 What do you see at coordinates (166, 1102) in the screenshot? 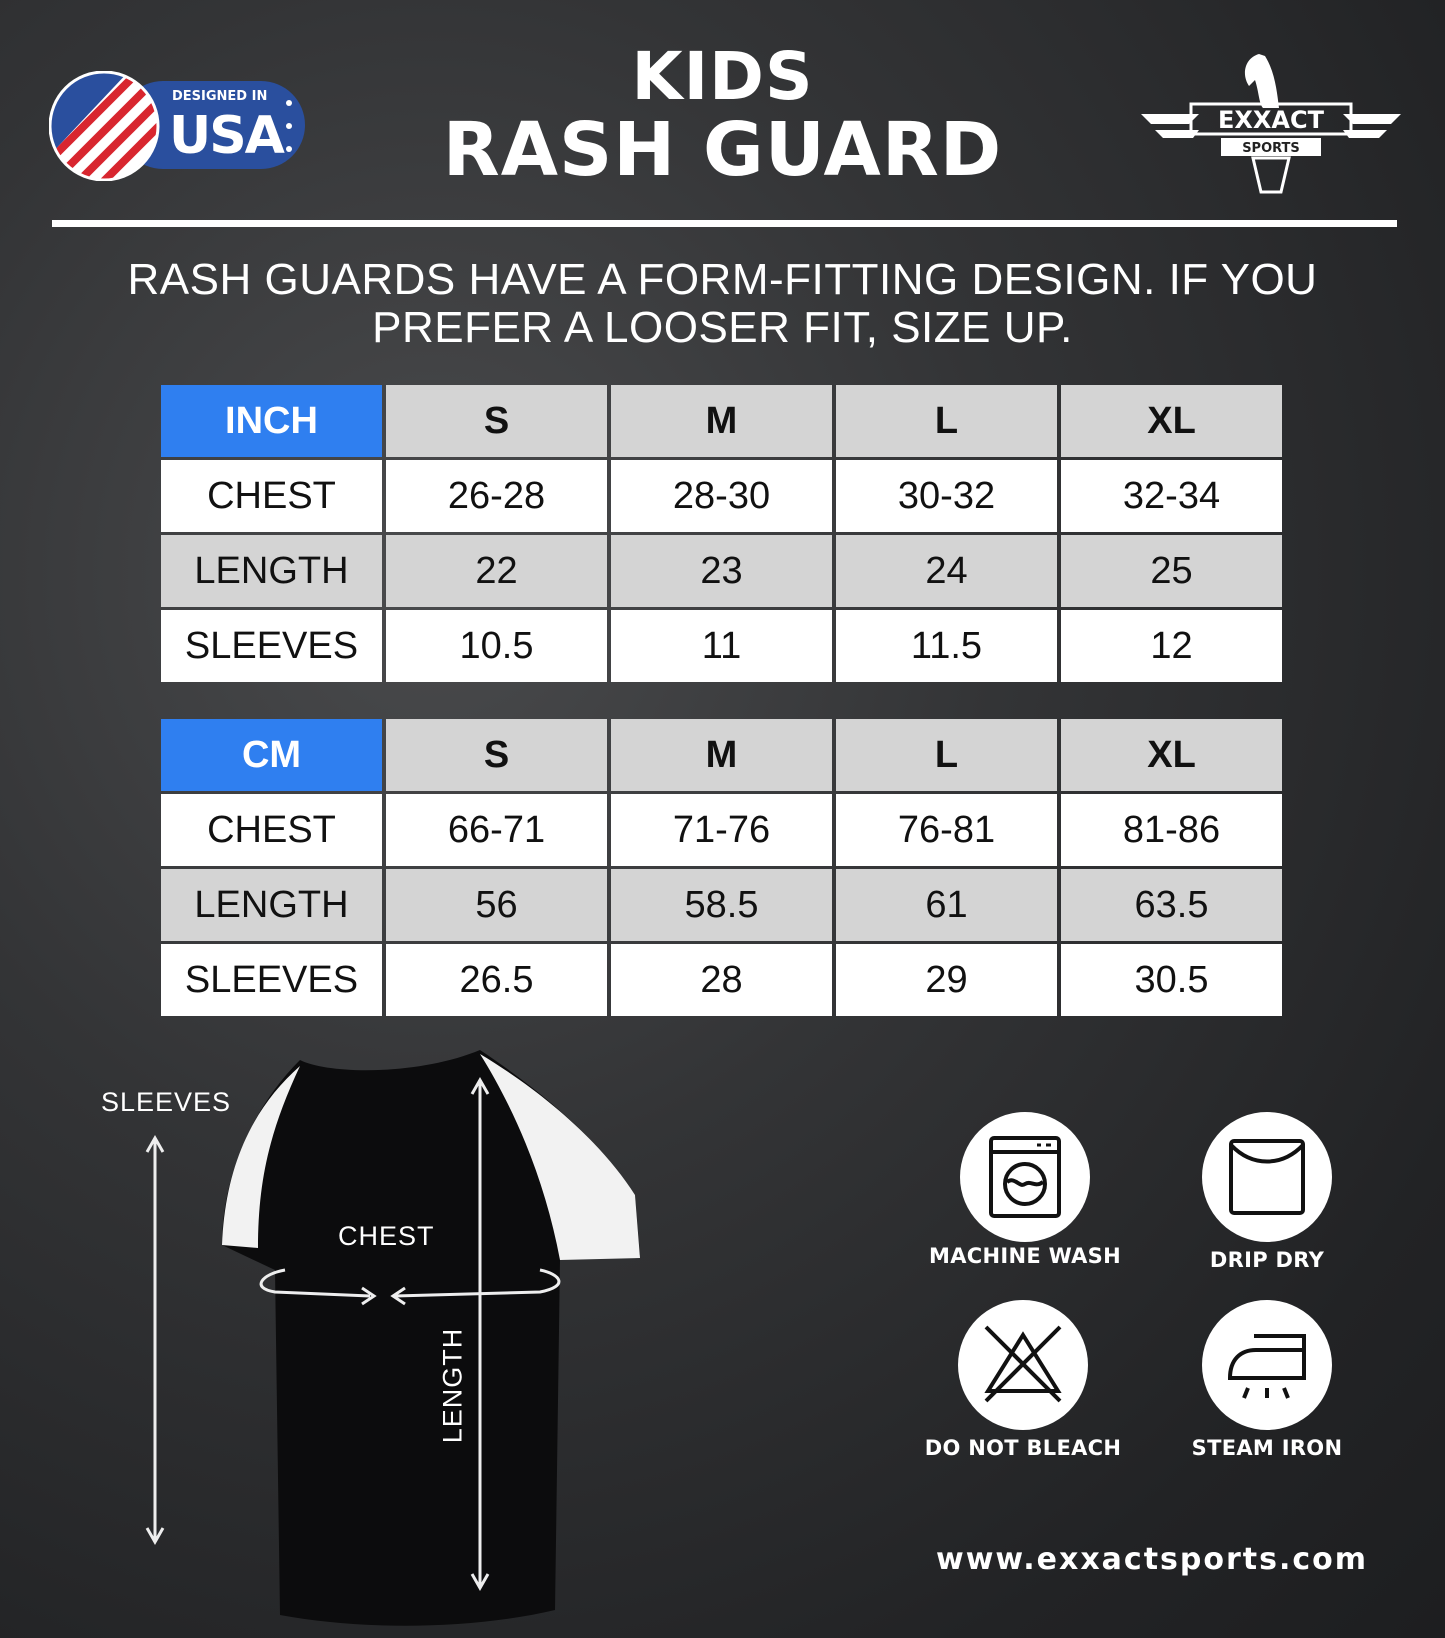
I see `sleeves-label: SLEEVES` at bounding box center [166, 1102].